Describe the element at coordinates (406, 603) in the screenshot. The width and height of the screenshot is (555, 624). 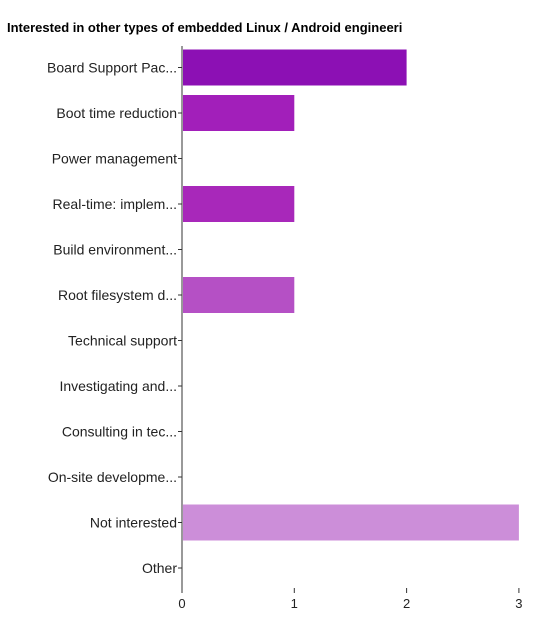
I see `x-tick-label: 2` at that location.